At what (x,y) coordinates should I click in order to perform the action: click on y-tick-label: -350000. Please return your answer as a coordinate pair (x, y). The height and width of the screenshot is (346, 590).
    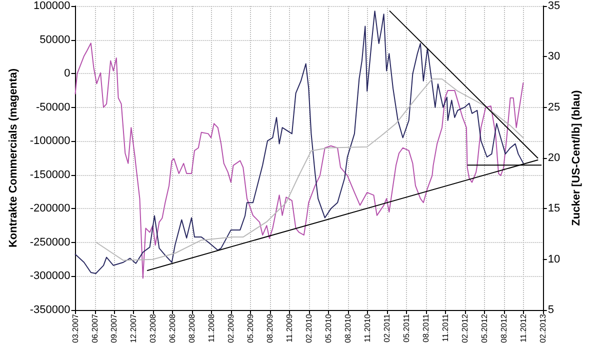
    Looking at the image, I should click on (50, 310).